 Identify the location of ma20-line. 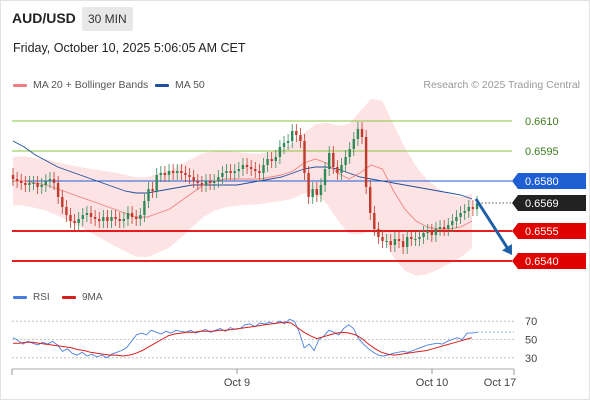
(243, 194).